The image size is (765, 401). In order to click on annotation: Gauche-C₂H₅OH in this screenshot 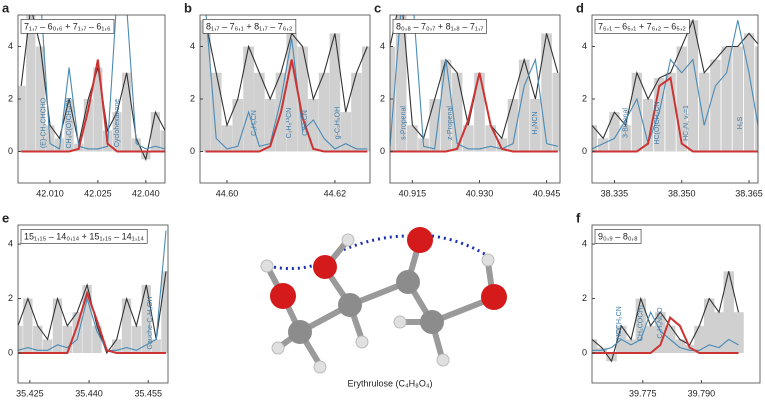, I will do `click(150, 323)`.